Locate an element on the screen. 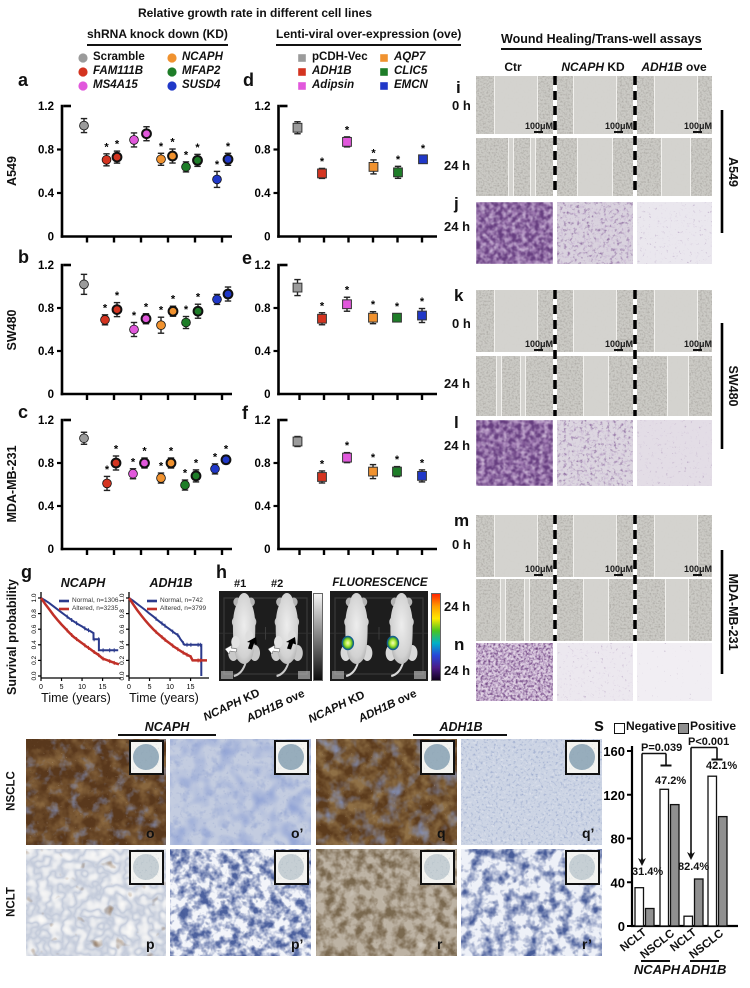 The width and height of the screenshot is (750, 988). svg-text: 160 is located at coordinates (614, 751).